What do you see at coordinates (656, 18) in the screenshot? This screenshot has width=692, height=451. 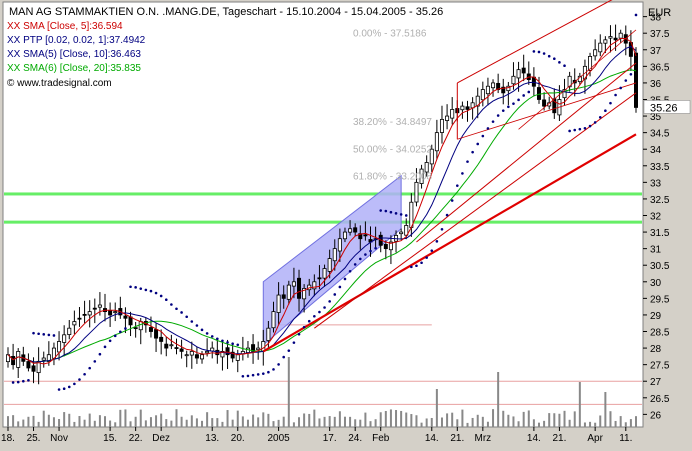 I see `y-tick-label: 38` at bounding box center [656, 18].